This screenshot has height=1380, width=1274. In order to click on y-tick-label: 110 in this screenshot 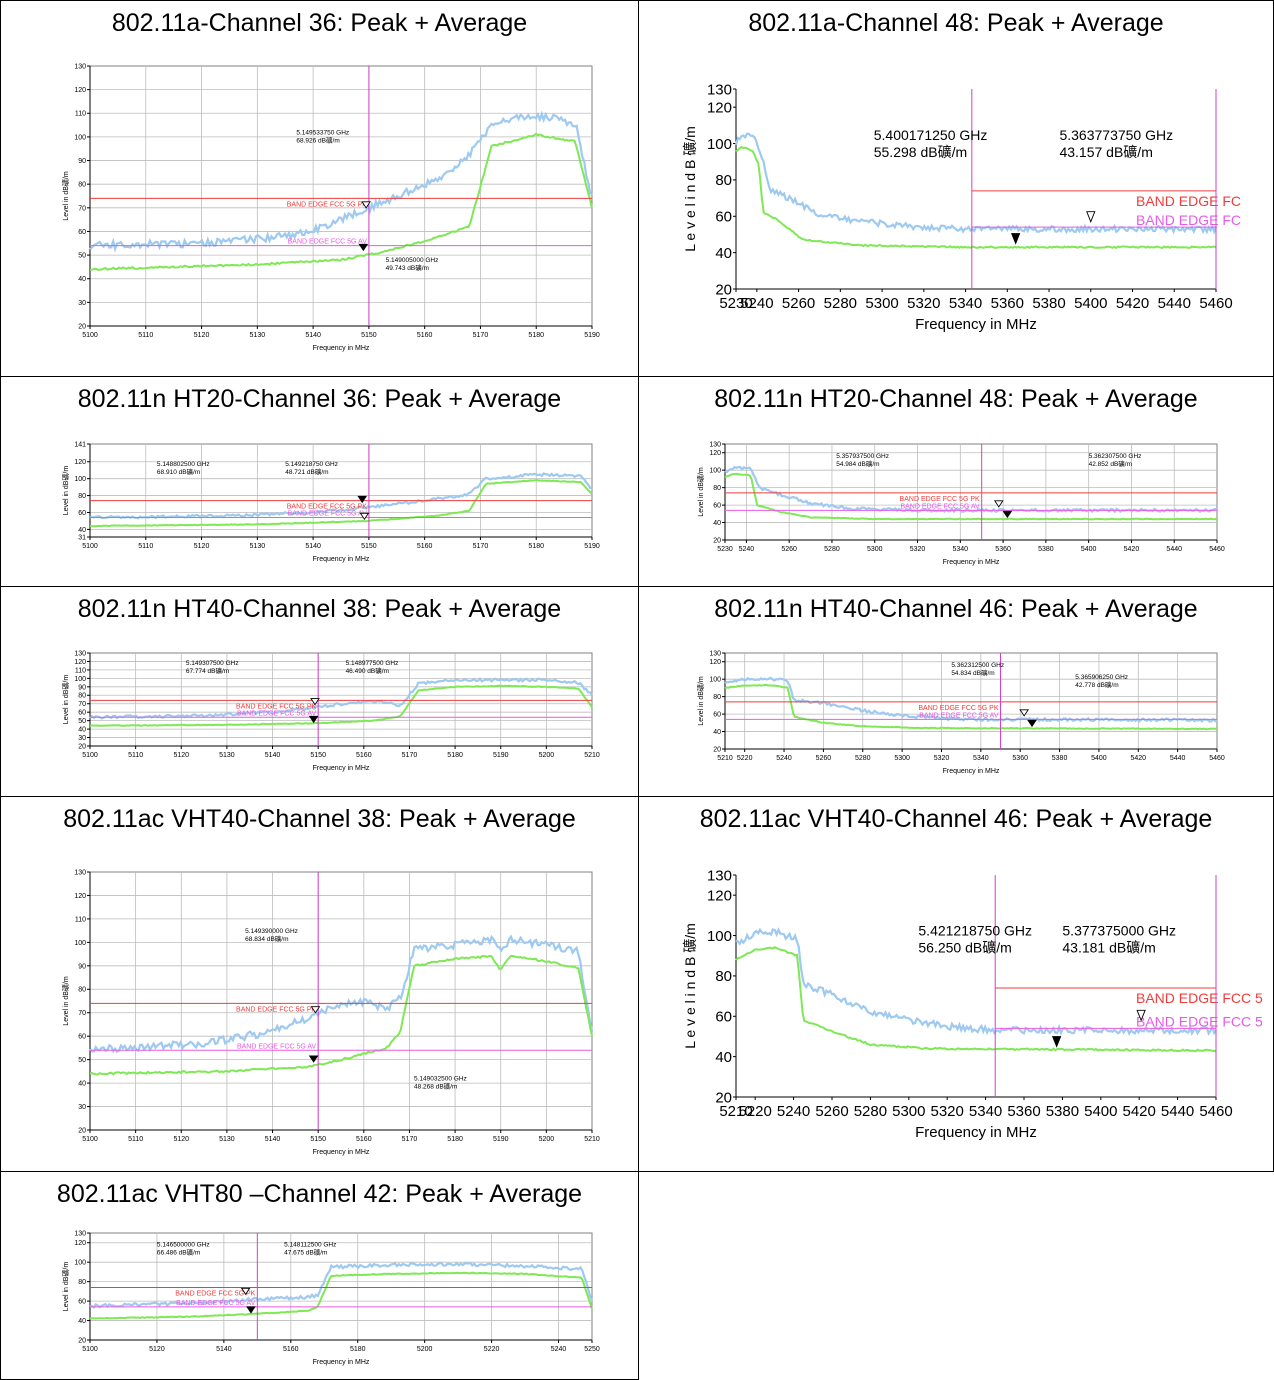, I will do `click(80, 670)`.